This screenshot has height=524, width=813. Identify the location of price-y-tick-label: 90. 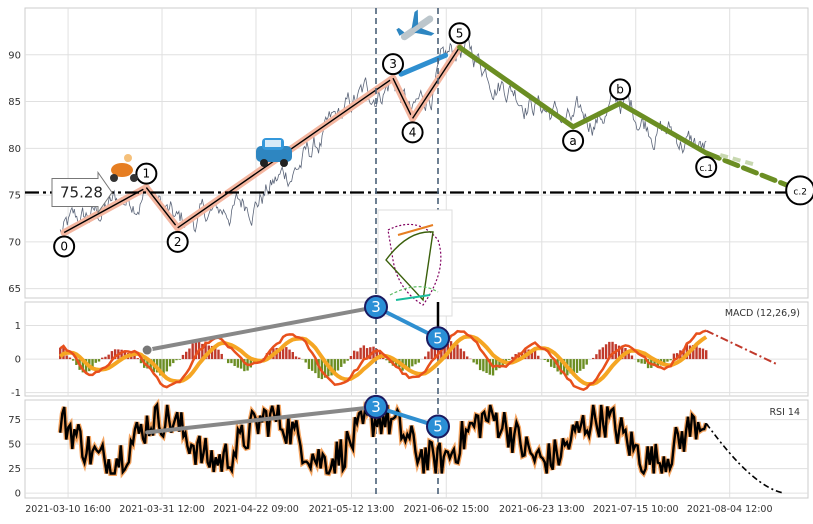
(14, 55).